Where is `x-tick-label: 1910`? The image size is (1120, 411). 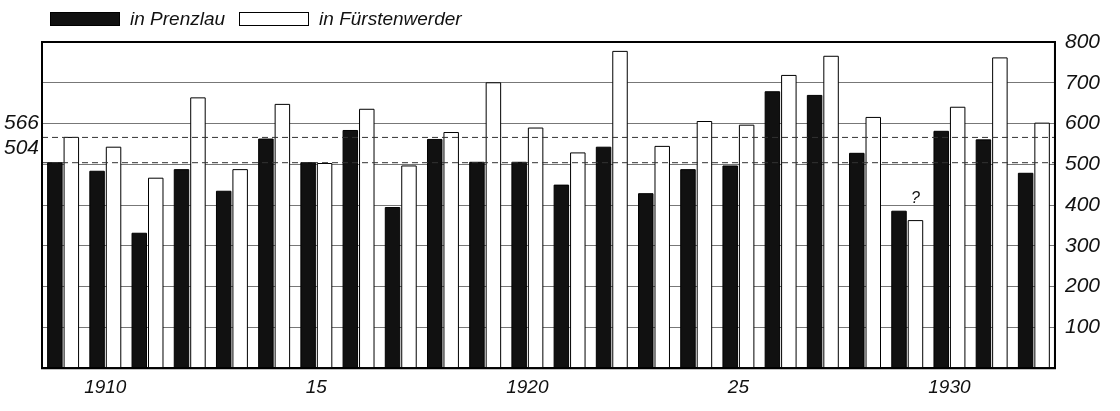
x-tick-label: 1910 is located at coordinates (105, 386).